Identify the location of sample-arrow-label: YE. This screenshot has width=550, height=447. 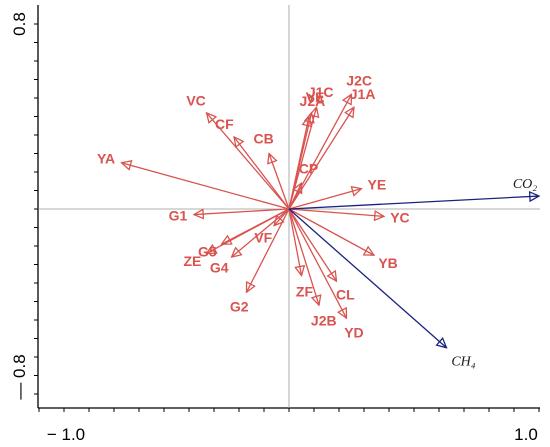
(377, 184).